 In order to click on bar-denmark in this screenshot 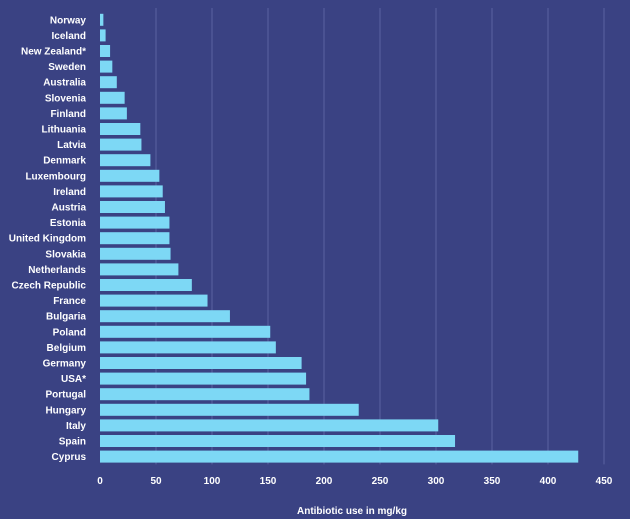, I will do `click(125, 160)`.